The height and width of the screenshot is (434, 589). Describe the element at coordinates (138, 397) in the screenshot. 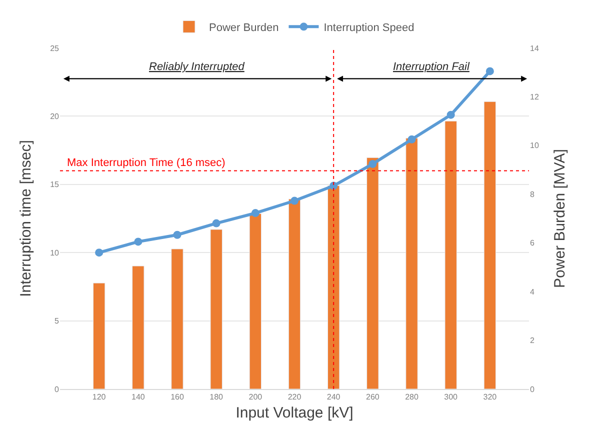

I see `x-tick-label: 140` at that location.